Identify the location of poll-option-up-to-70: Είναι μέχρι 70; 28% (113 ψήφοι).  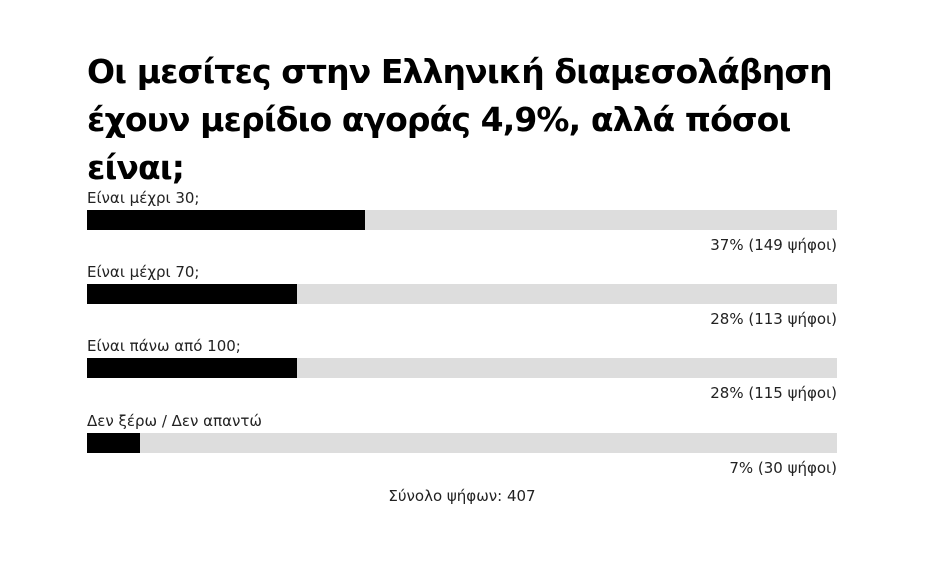
(462, 297).